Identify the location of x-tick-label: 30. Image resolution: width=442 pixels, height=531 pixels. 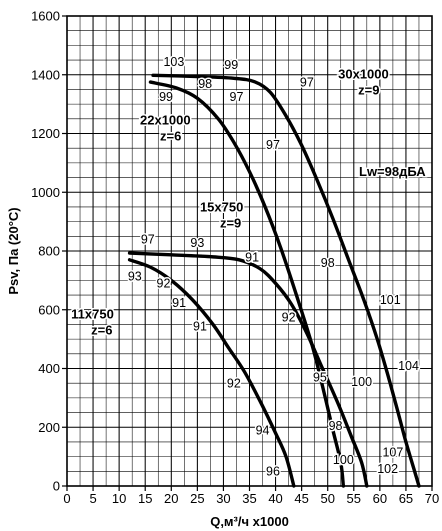
(223, 498).